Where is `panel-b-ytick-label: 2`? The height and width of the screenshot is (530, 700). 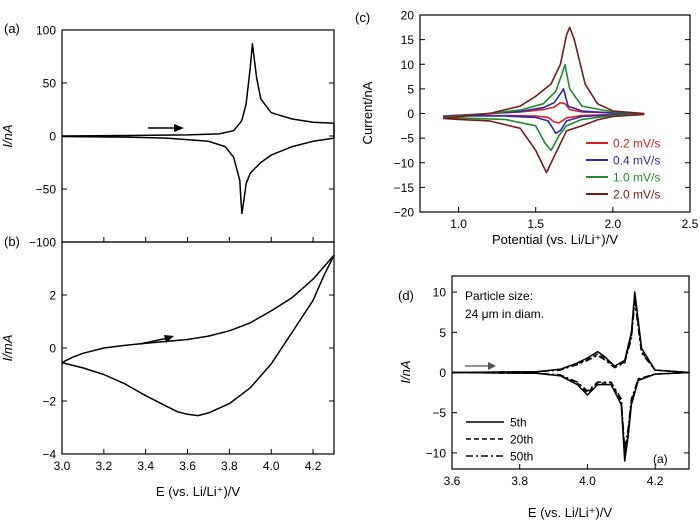
panel-b-ytick-label: 2 is located at coordinates (52, 296).